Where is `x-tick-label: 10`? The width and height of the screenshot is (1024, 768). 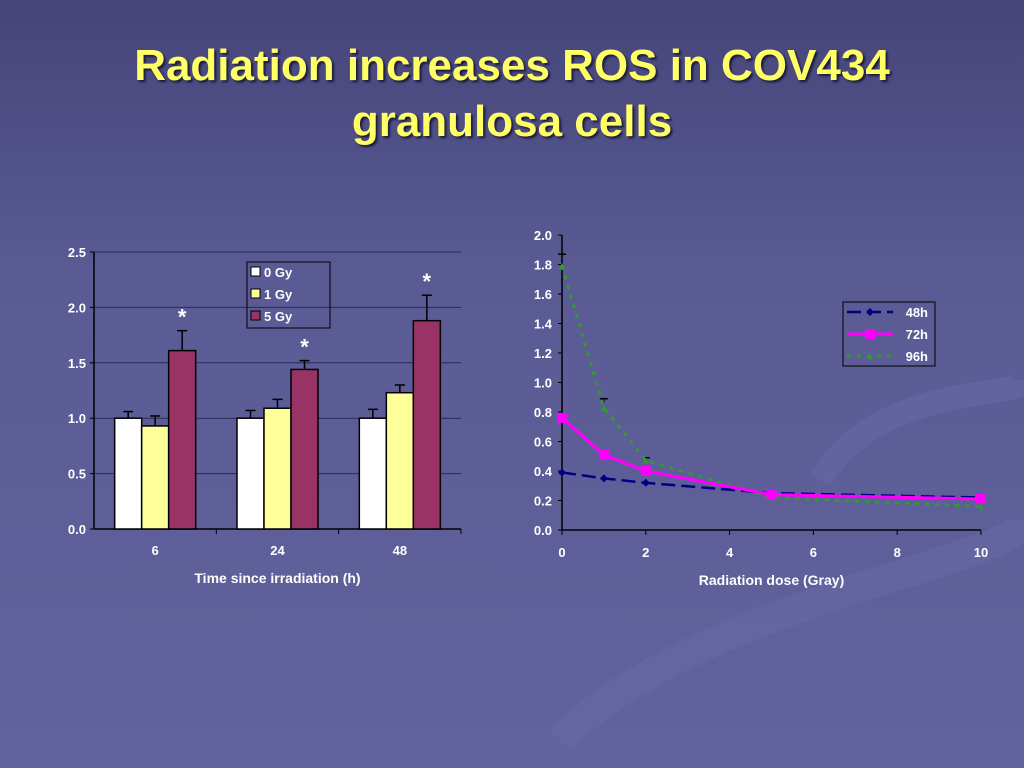 x-tick-label: 10 is located at coordinates (981, 552).